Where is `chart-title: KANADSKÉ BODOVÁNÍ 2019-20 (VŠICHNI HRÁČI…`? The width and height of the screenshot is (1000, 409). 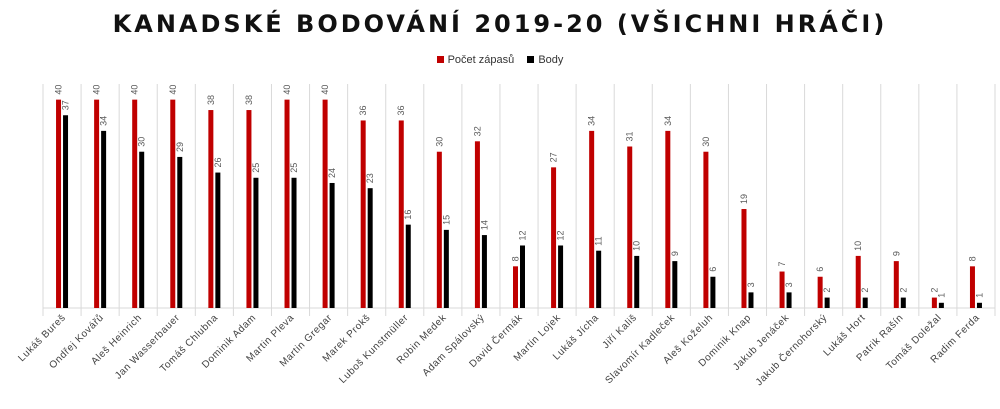 chart-title: KANADSKÉ BODOVÁNÍ 2019-20 (VŠICHNI HRÁČI… is located at coordinates (500, 24).